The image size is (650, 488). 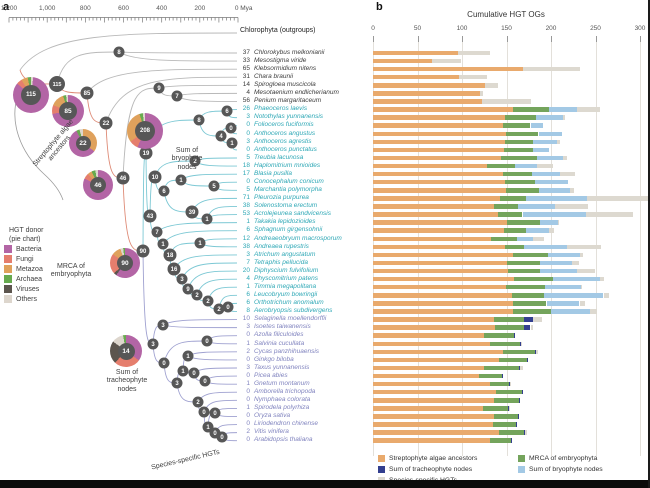 What do you see at coordinates (150, 217) in the screenshot?
I see `svg-text: 43` at bounding box center [150, 217].